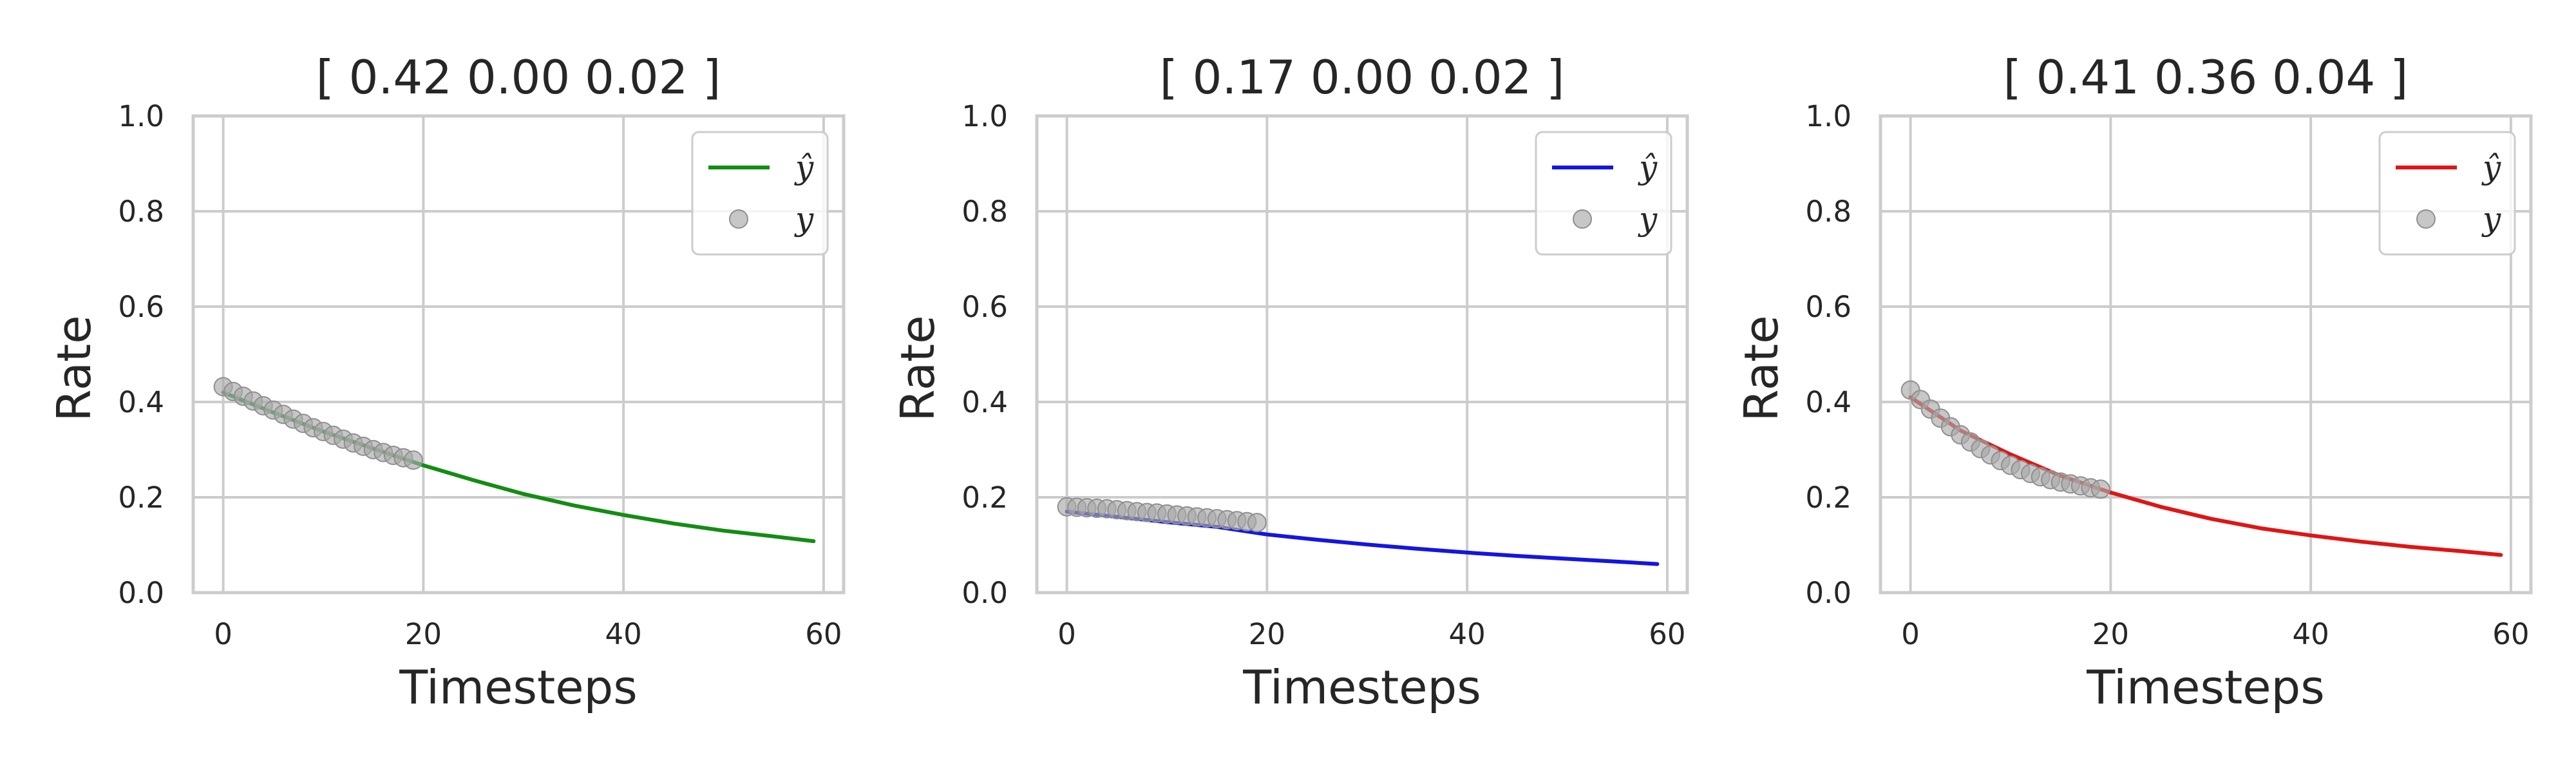 The height and width of the screenshot is (773, 2576). Describe the element at coordinates (518, 77) in the screenshot. I see `chart-title: [ 0.42 0.00 0.02 ]` at that location.